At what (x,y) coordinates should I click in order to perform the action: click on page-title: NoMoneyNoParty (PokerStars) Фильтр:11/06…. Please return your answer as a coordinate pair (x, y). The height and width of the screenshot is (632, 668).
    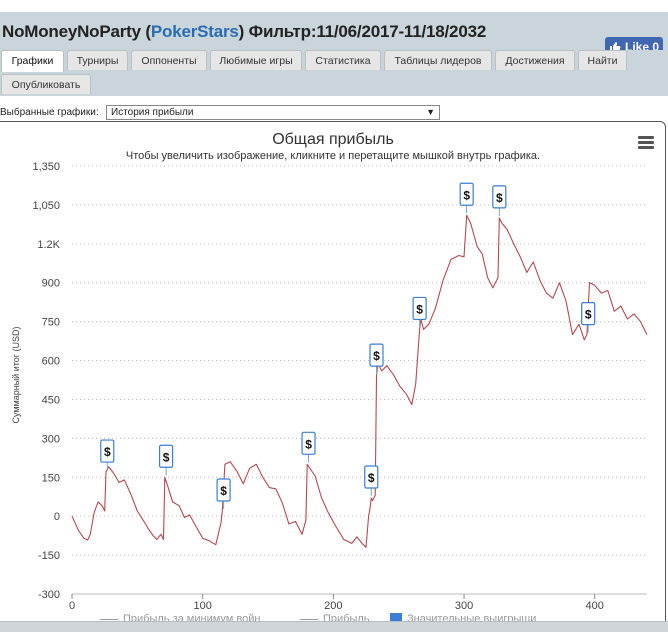
    Looking at the image, I should click on (244, 31).